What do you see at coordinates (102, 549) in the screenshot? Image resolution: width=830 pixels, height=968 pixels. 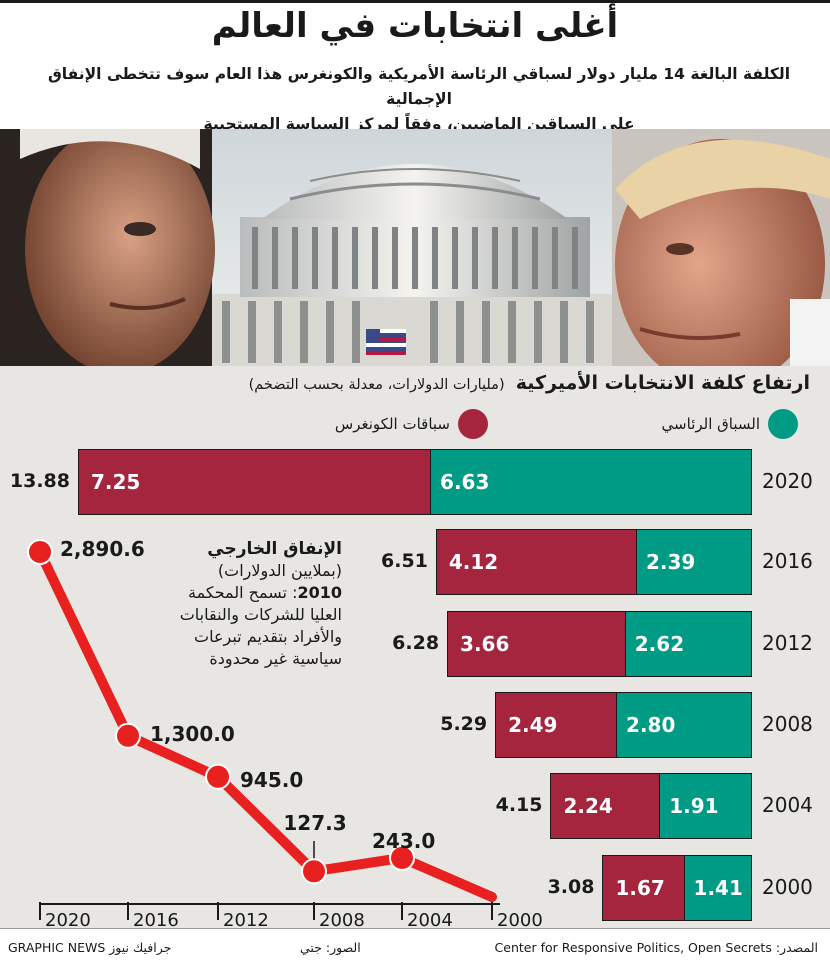 I see `line-value-label-2020: 2,890.6` at bounding box center [102, 549].